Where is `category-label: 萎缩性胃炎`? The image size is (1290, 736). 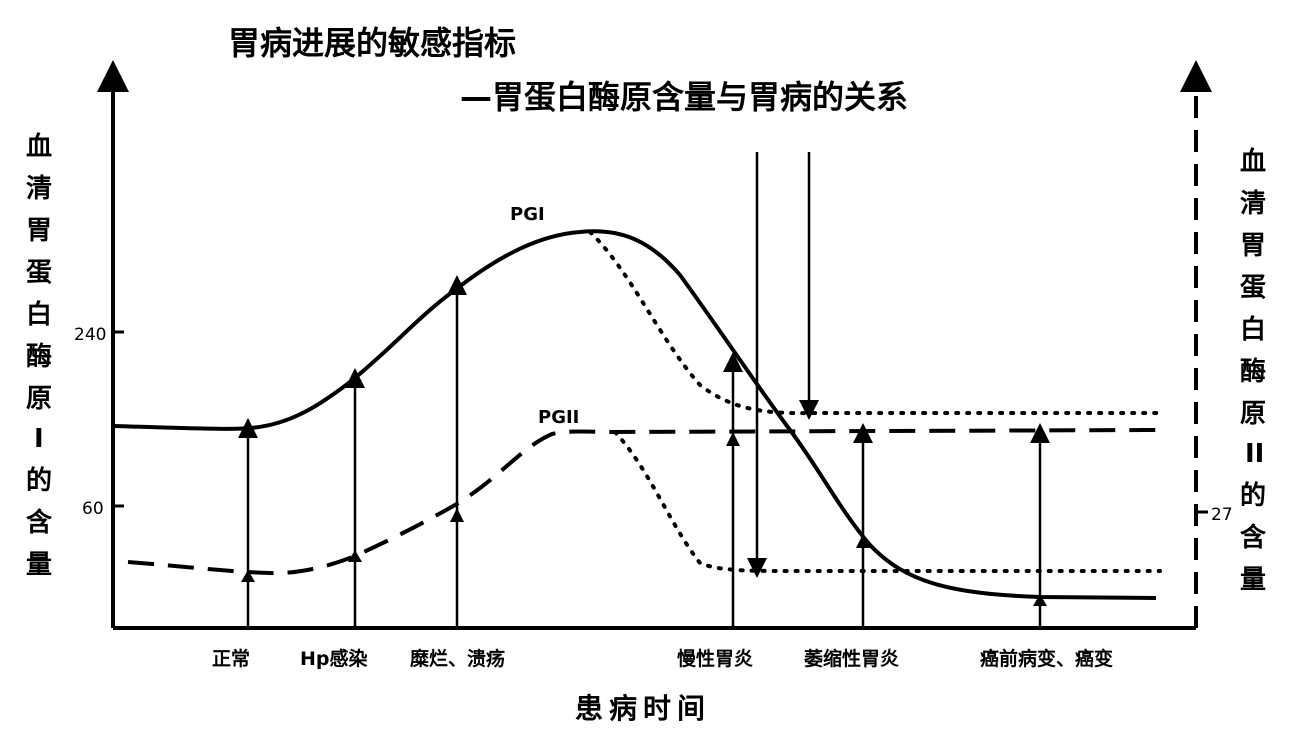
category-label: 萎缩性胃炎 is located at coordinates (851, 658).